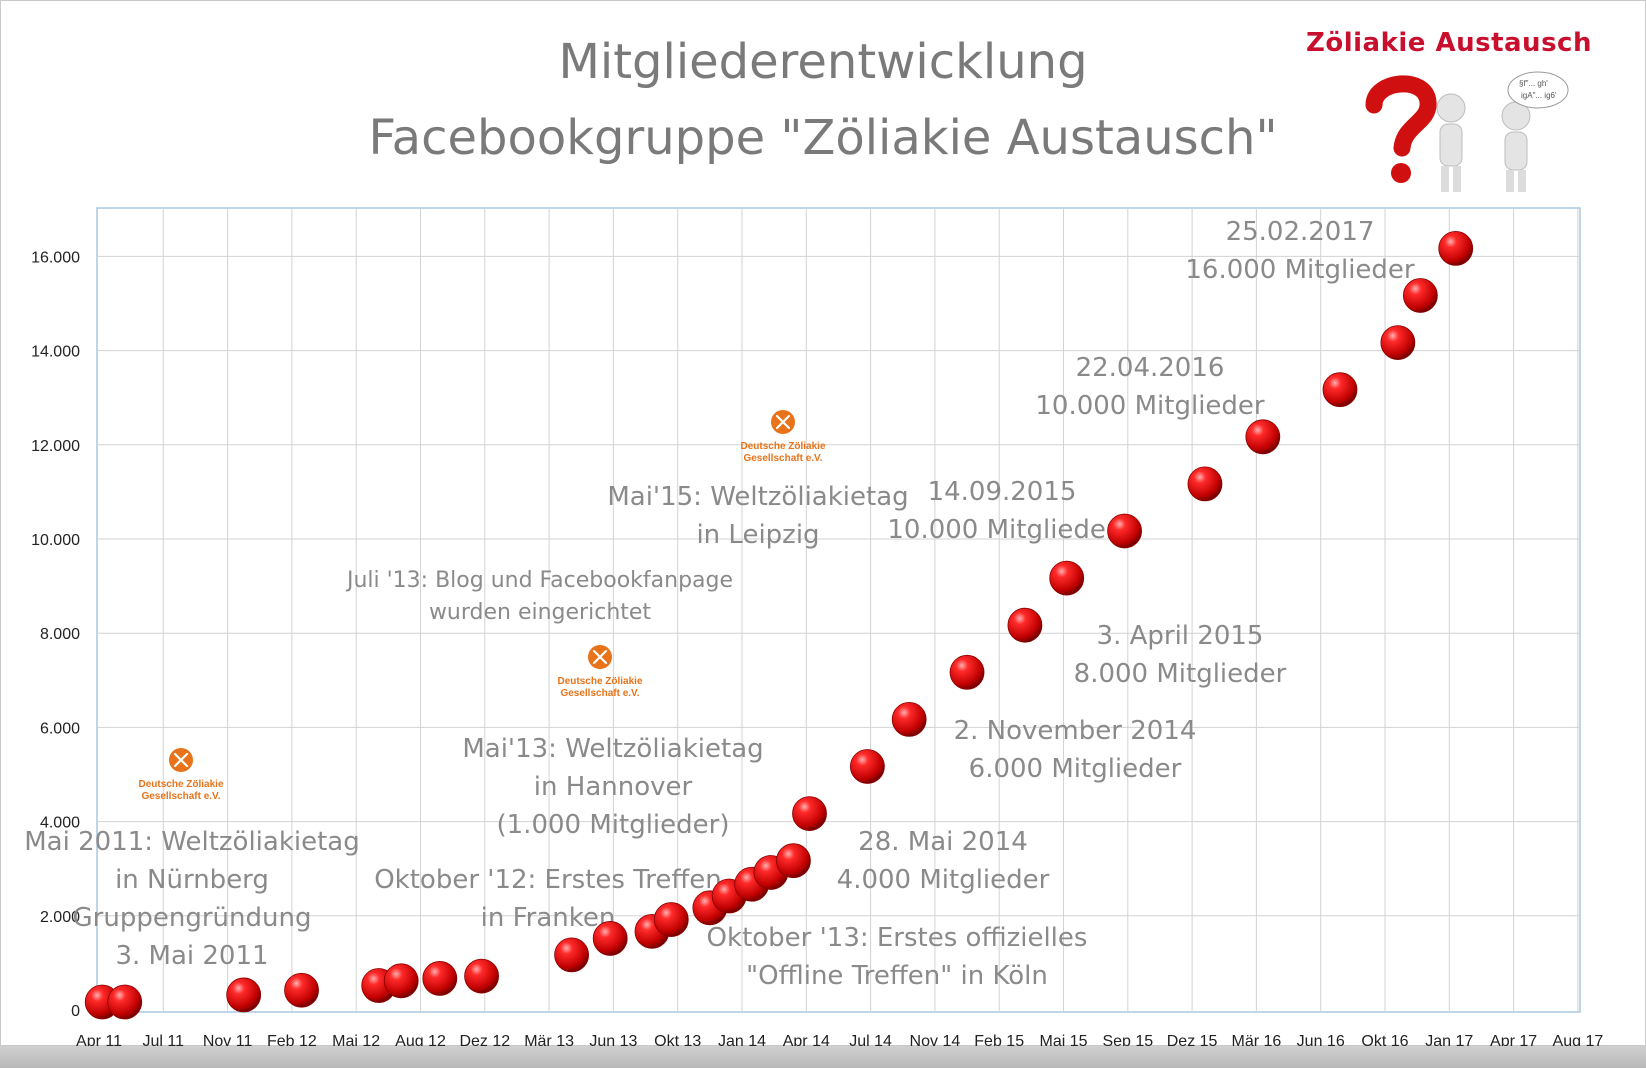 The height and width of the screenshot is (1068, 1646). Describe the element at coordinates (823, 62) in the screenshot. I see `chart-title-line-1: Mitgliederentwicklung` at that location.